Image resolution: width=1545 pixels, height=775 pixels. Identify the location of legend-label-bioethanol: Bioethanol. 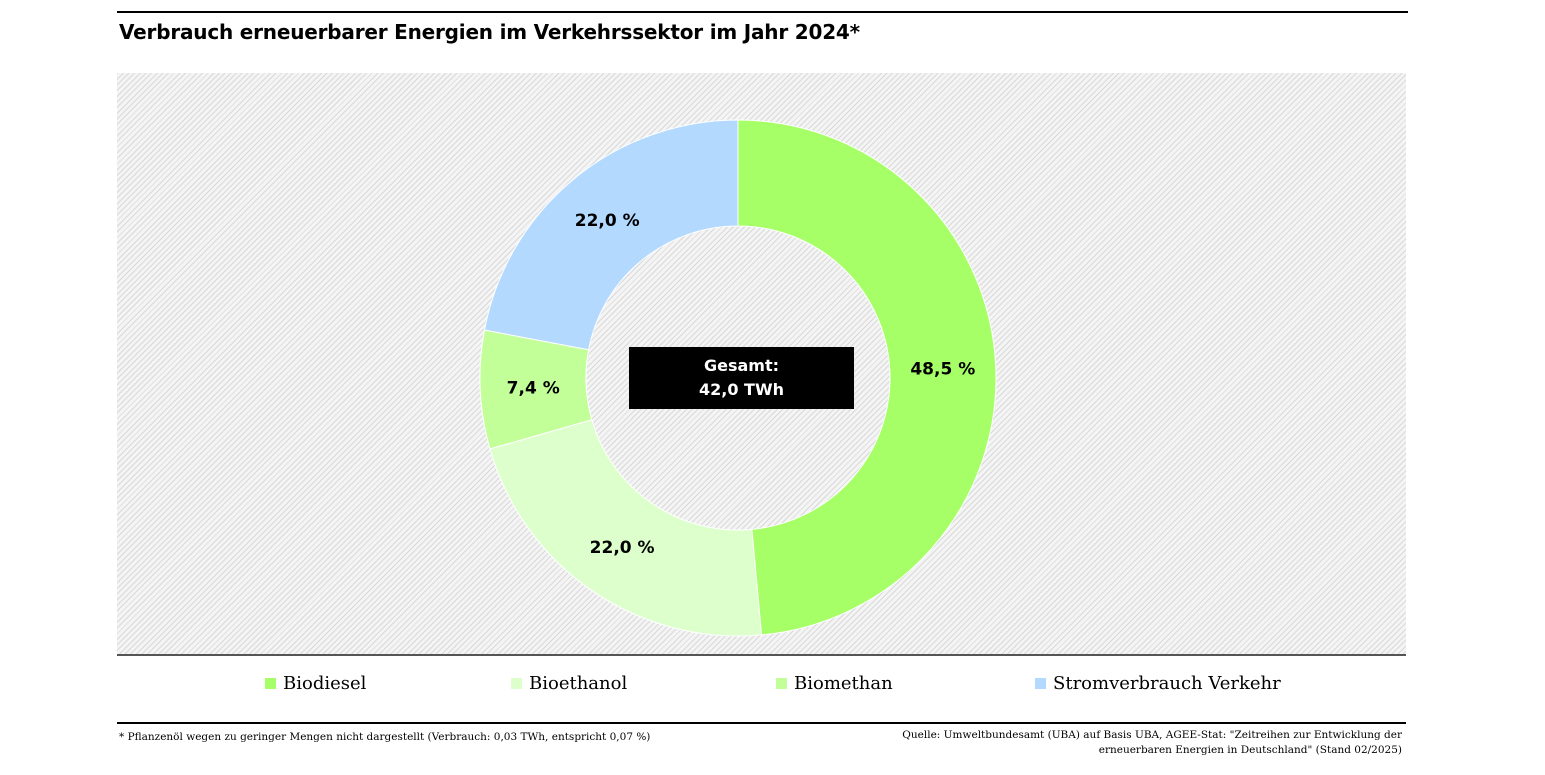
(578, 683).